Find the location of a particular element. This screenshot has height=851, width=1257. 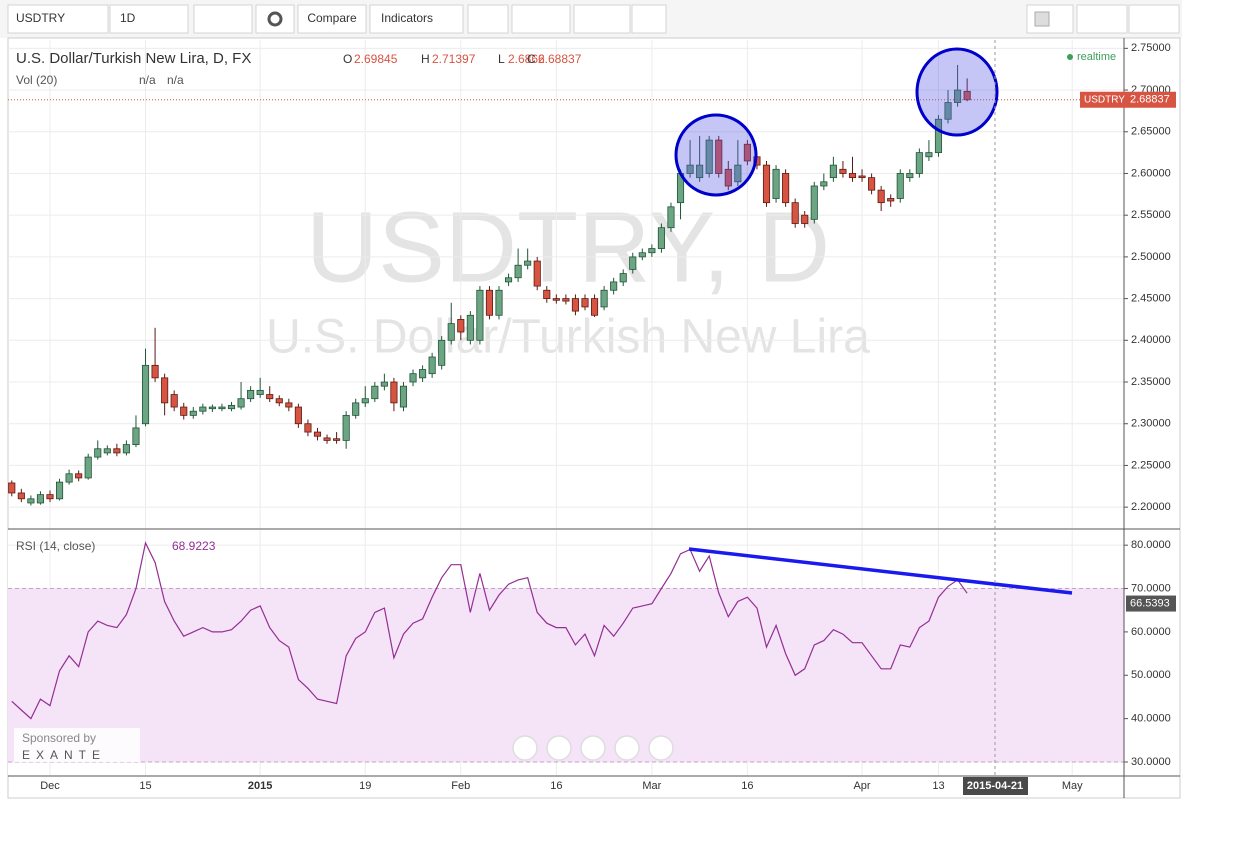

x-tick-label: May is located at coordinates (1072, 786).